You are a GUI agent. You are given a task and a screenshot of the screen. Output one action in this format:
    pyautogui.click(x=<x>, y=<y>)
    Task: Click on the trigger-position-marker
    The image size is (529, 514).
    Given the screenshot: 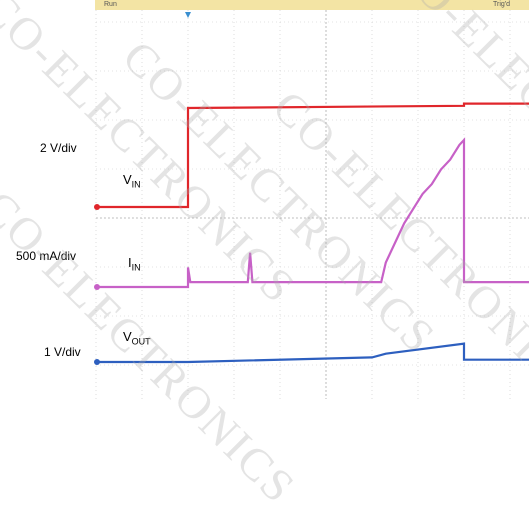 What is the action you would take?
    pyautogui.click(x=188, y=15)
    